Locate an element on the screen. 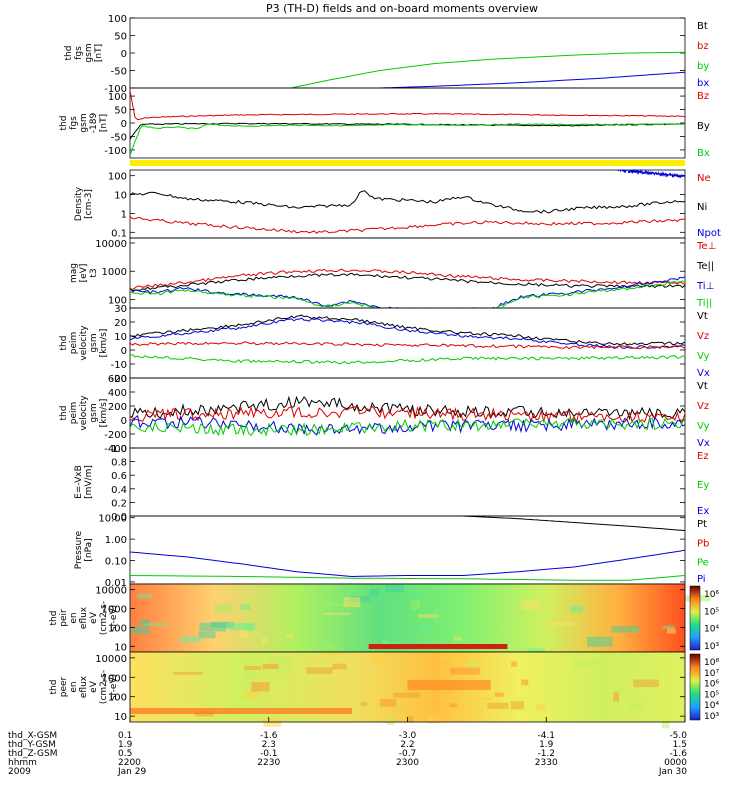 This screenshot has width=750, height=800. y-axis-label: Density is located at coordinates (79, 203).